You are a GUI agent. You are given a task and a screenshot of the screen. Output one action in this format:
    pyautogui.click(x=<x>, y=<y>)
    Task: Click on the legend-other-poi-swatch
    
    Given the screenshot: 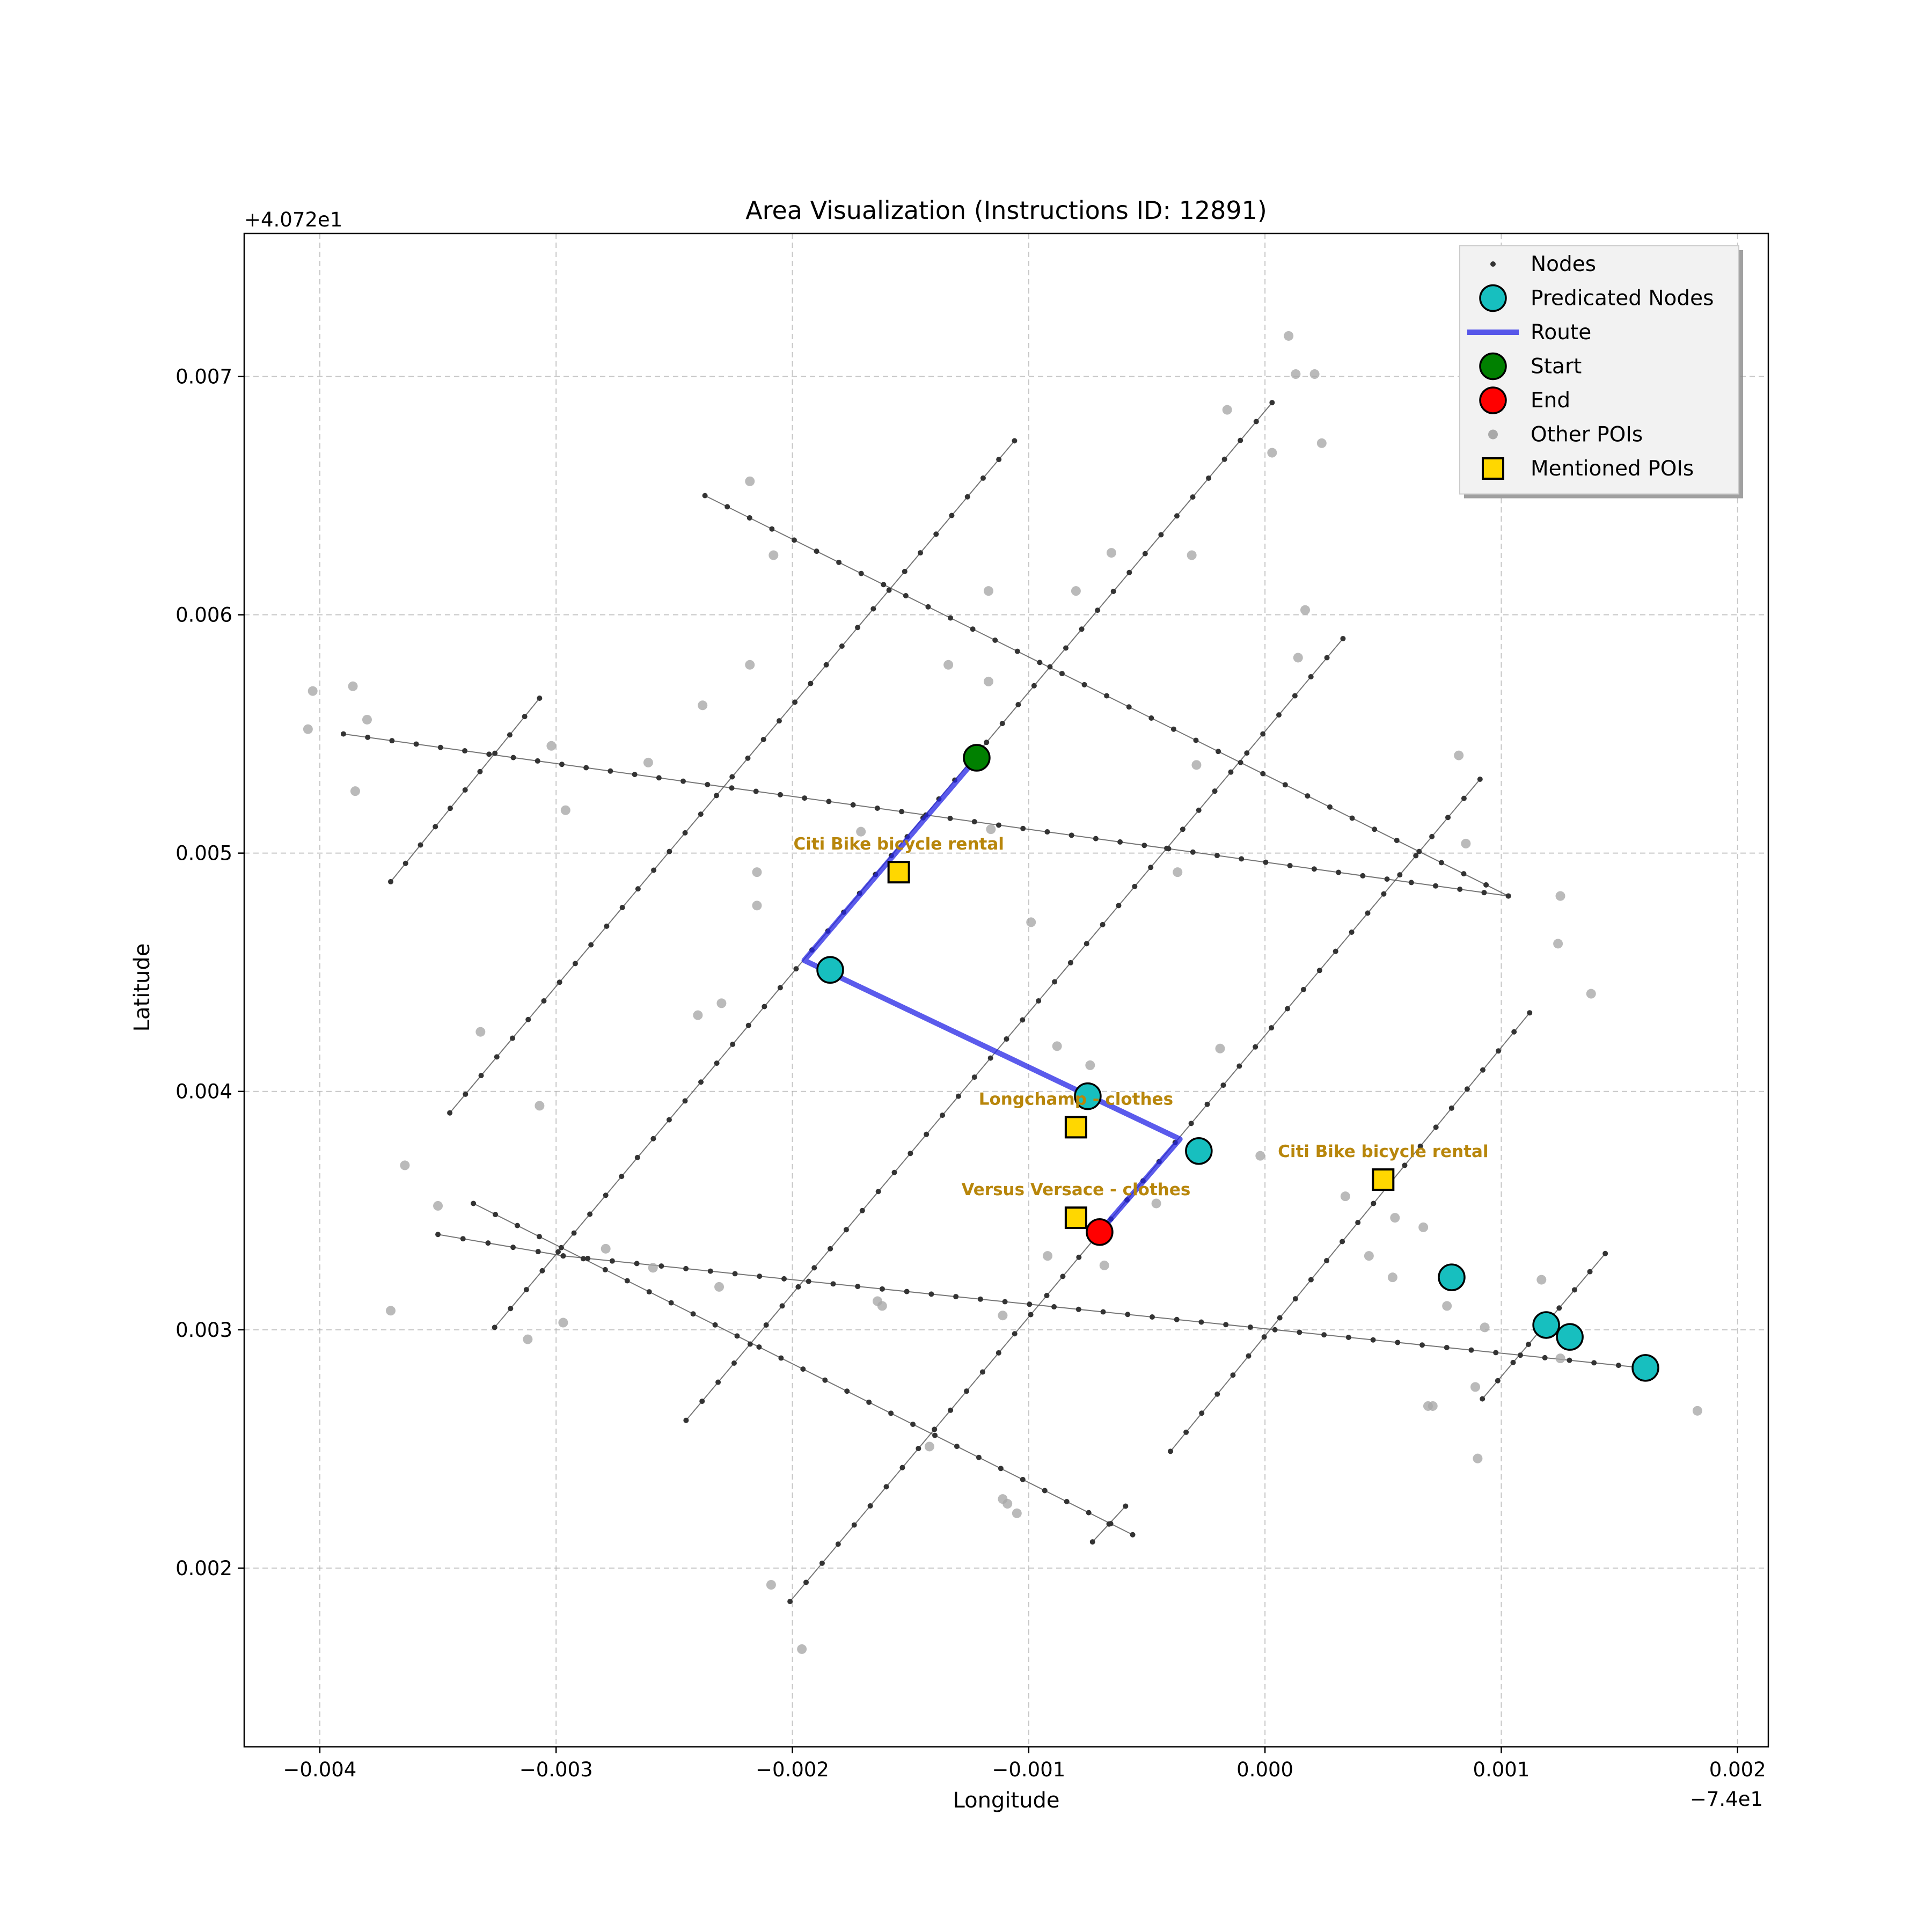 What is the action you would take?
    pyautogui.click(x=1493, y=434)
    